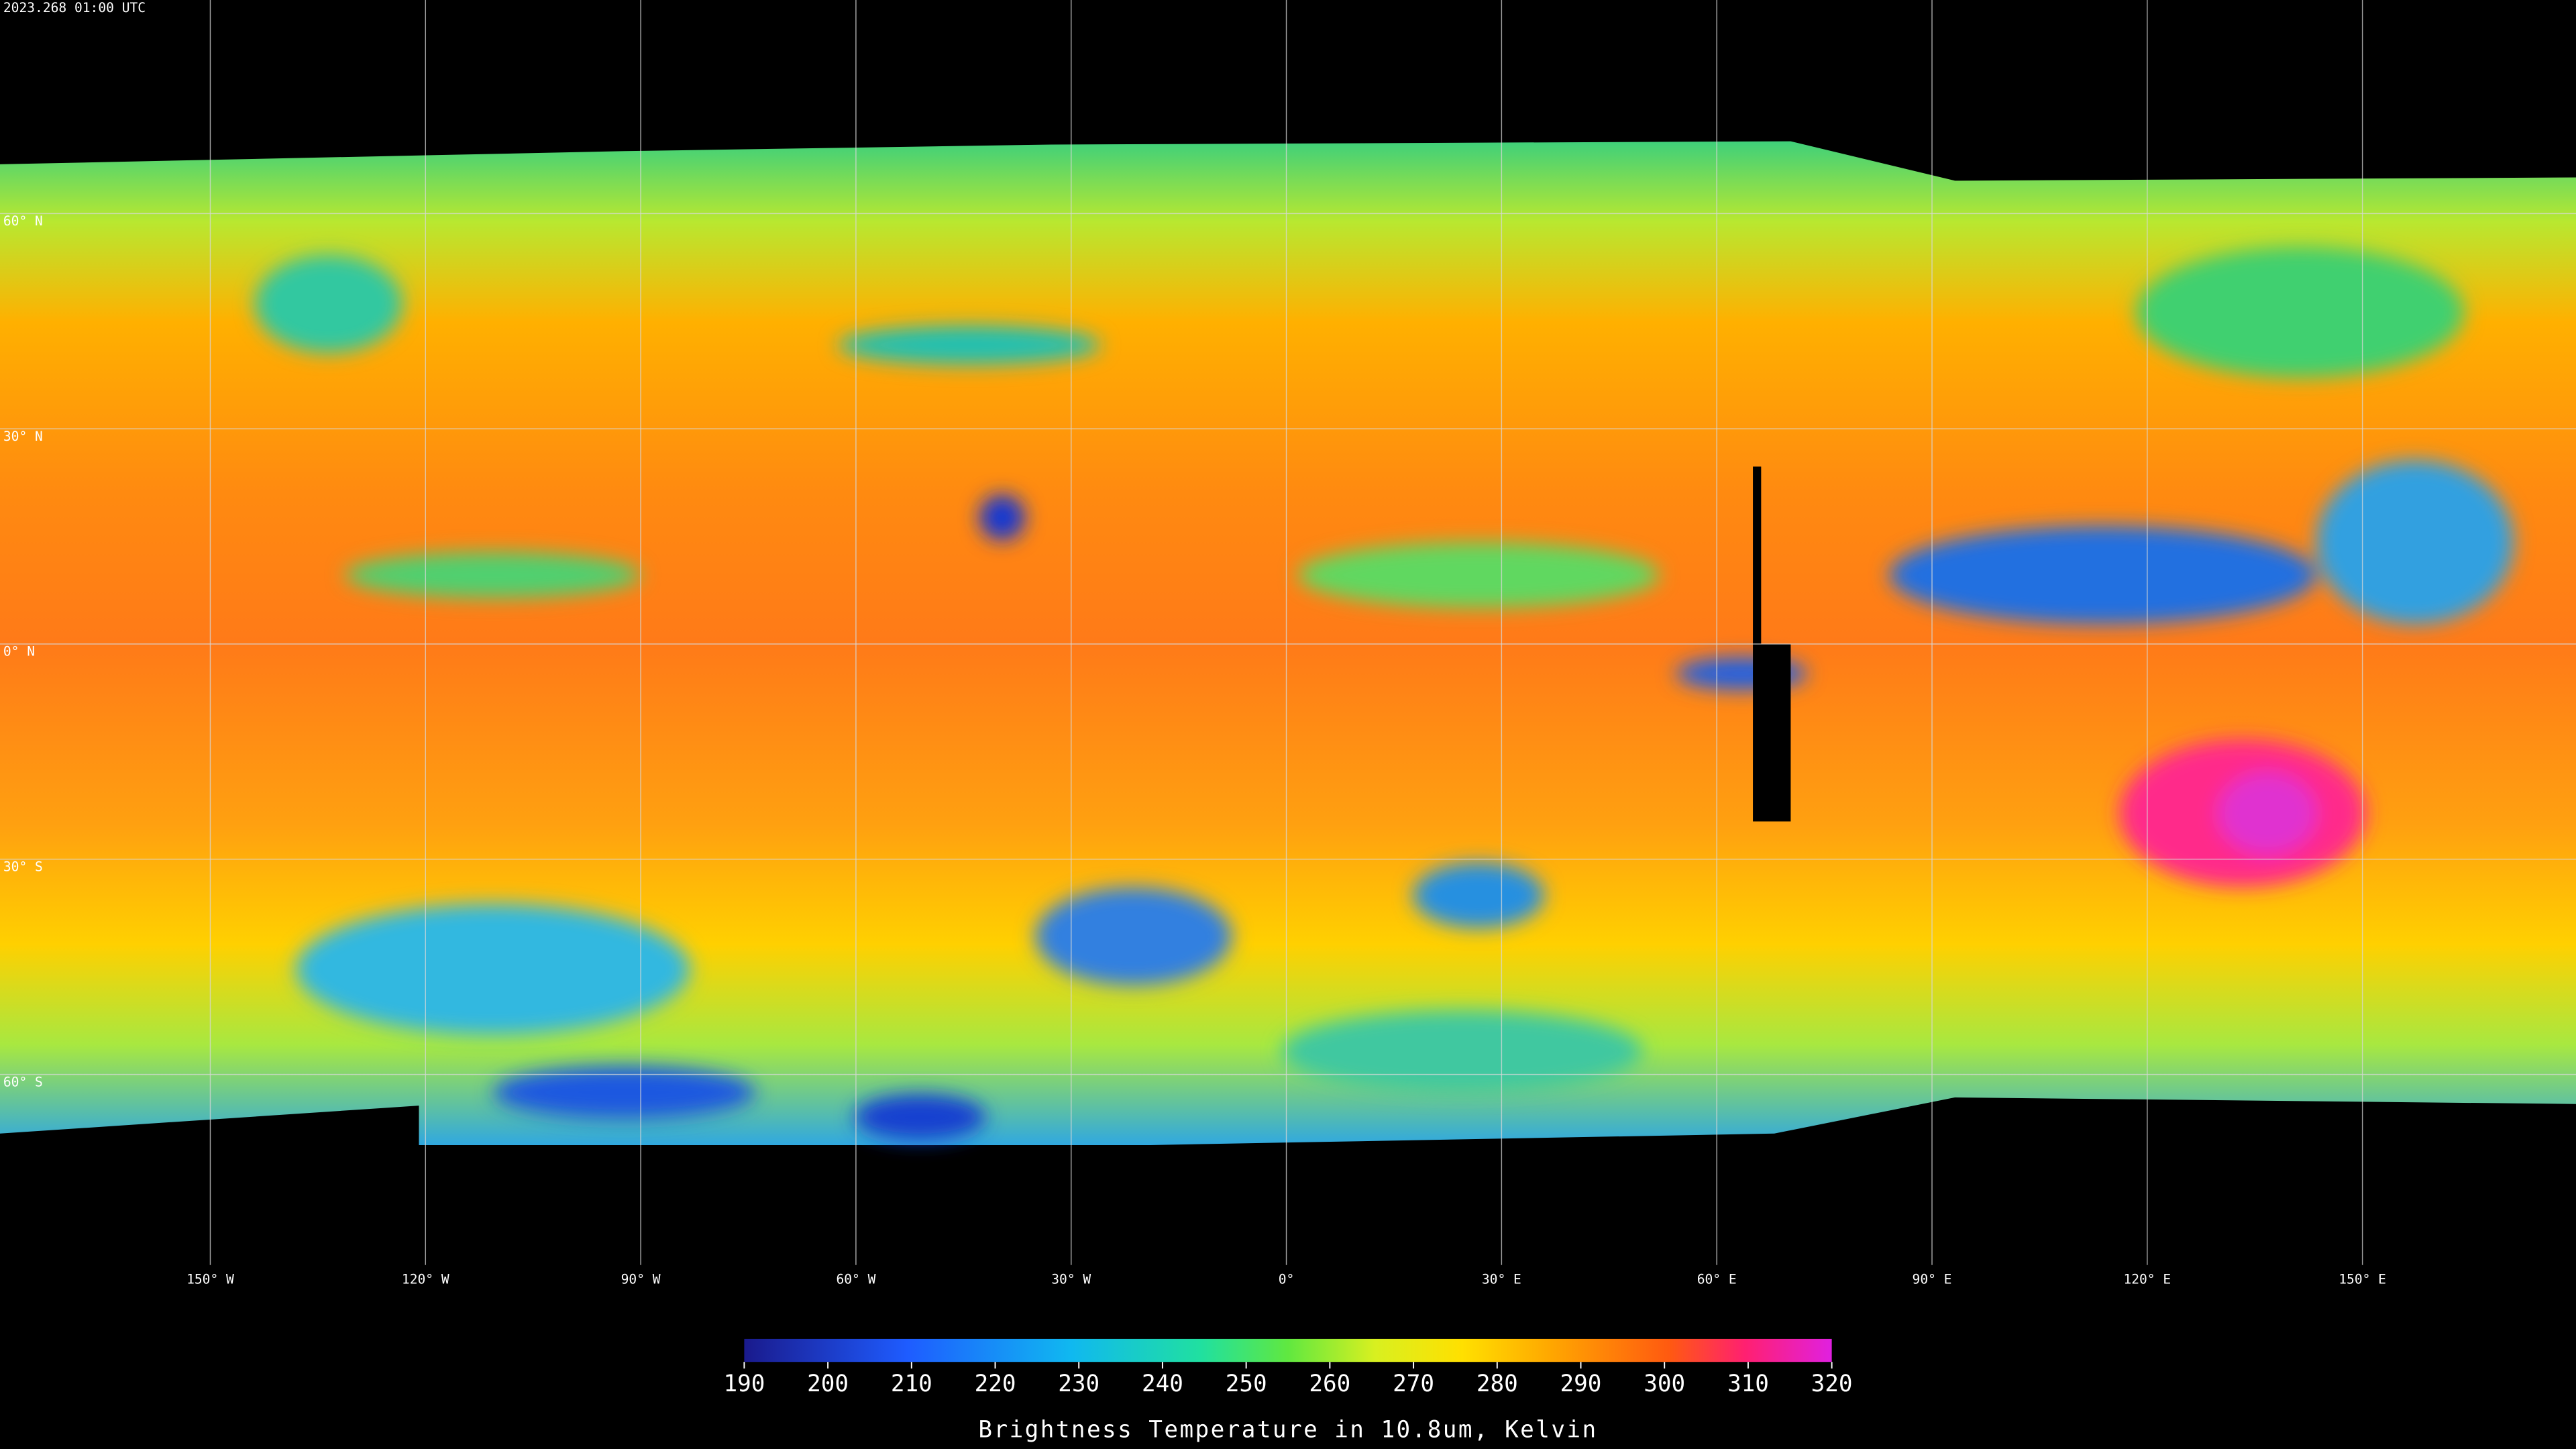 This screenshot has height=1449, width=2576. Describe the element at coordinates (1162, 1384) in the screenshot. I see `colorbar-tick-label: 240` at that location.